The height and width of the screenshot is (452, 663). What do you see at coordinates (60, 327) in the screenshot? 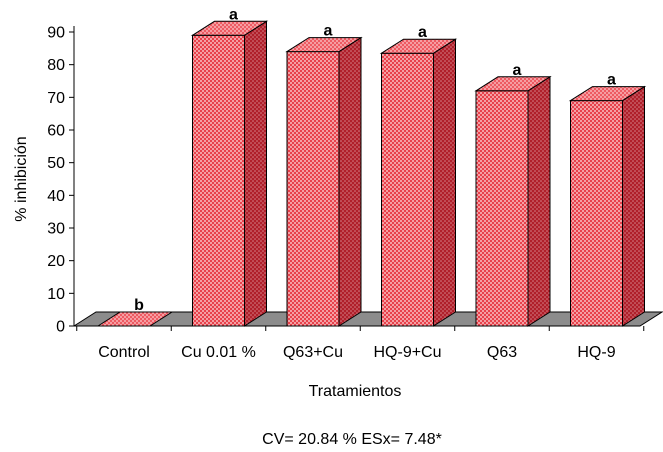
I see `y-tick-label: 0` at bounding box center [60, 327].